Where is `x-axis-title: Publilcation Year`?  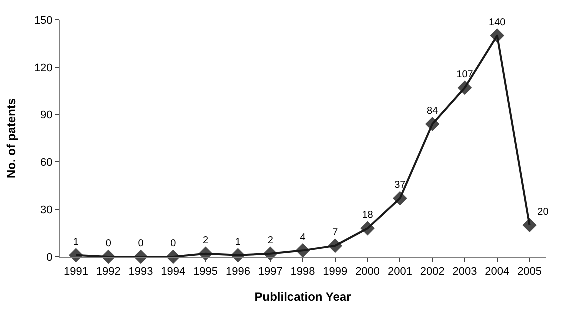
x-axis-title: Publilcation Year is located at coordinates (303, 297).